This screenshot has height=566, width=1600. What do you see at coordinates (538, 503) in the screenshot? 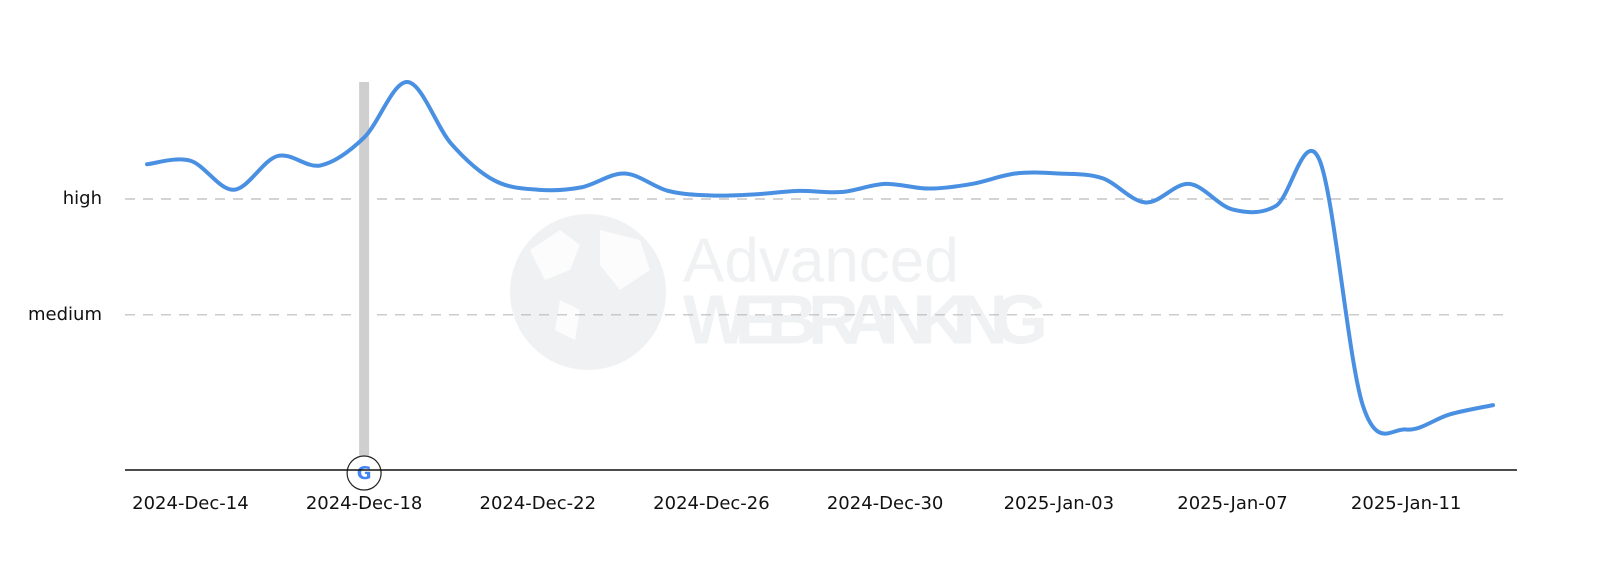
I see `x-tick-label: 2024-Dec-22` at bounding box center [538, 503].